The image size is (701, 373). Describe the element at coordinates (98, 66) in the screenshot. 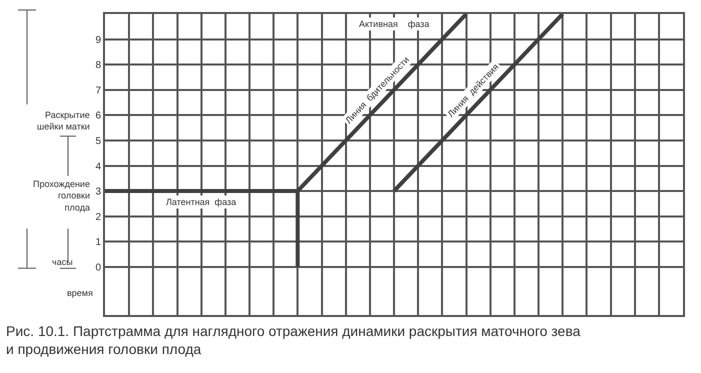

I see `y-tick-label: 8` at that location.